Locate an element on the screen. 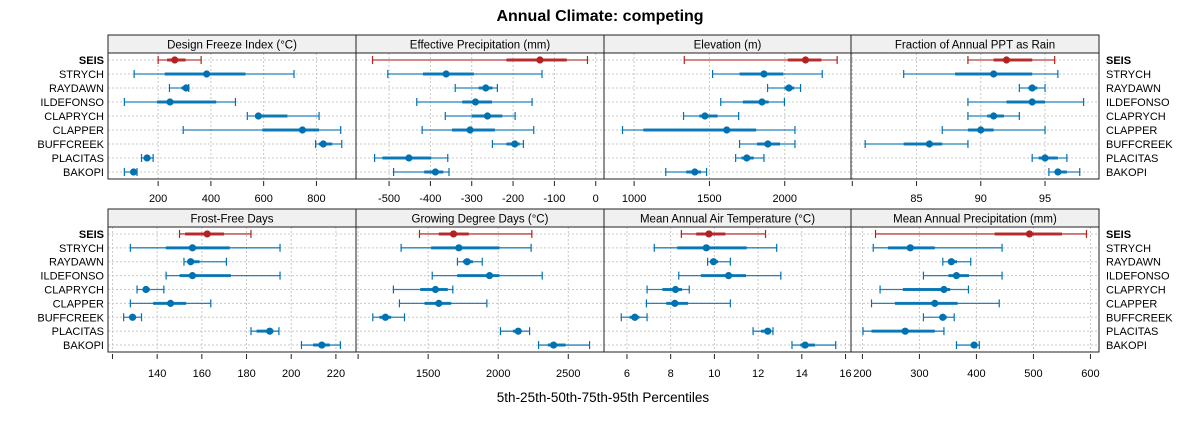 The image size is (1200, 430). x-tick-label: 2500 is located at coordinates (568, 374).